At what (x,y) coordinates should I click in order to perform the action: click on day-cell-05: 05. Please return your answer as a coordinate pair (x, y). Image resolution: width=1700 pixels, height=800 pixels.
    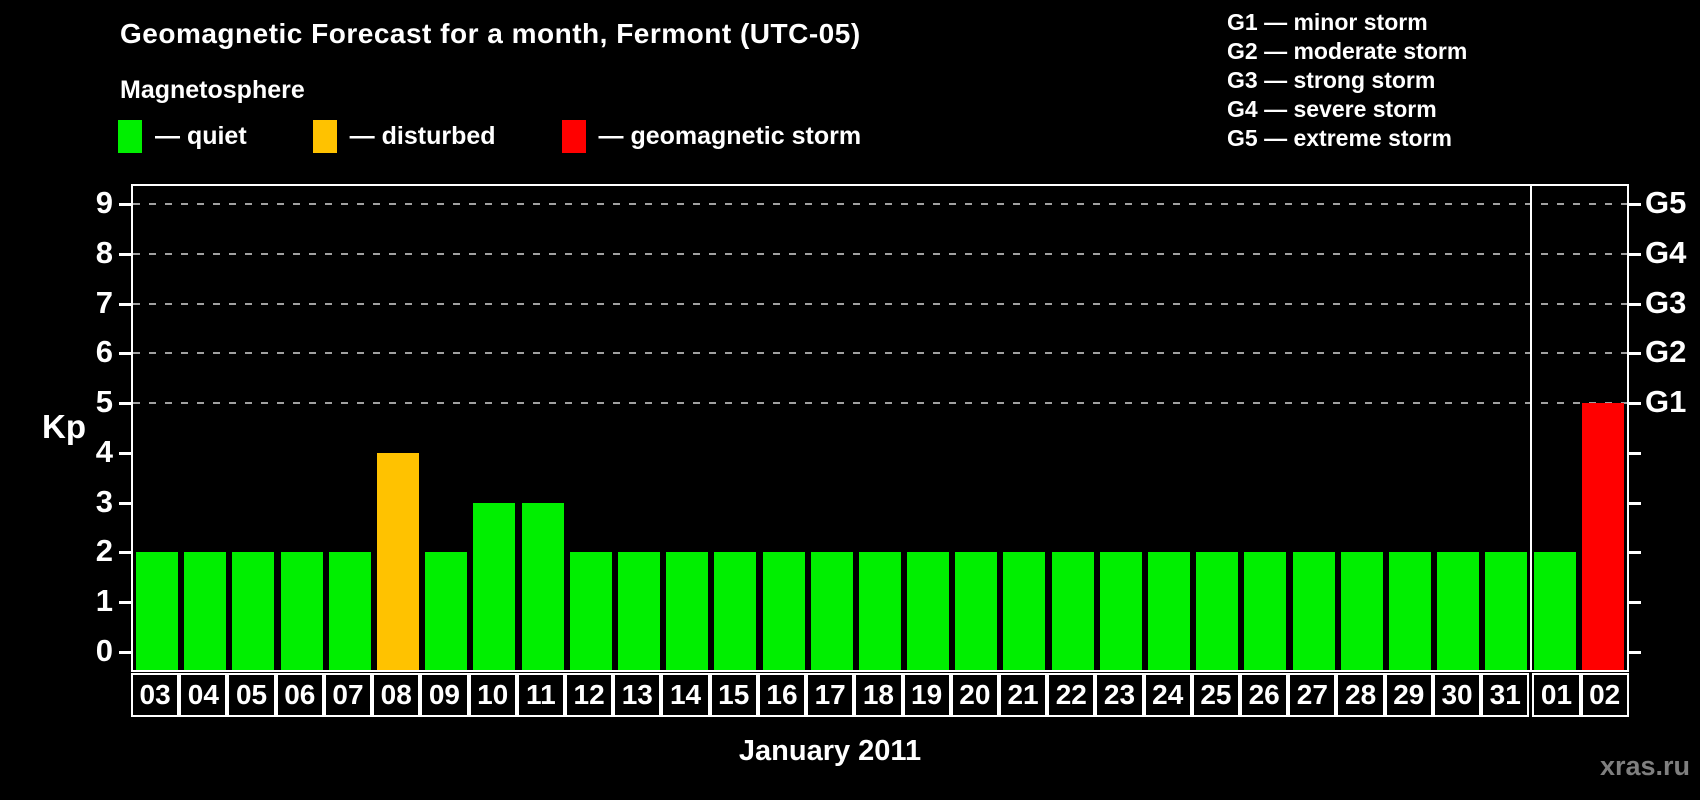
    Looking at the image, I should click on (251, 695).